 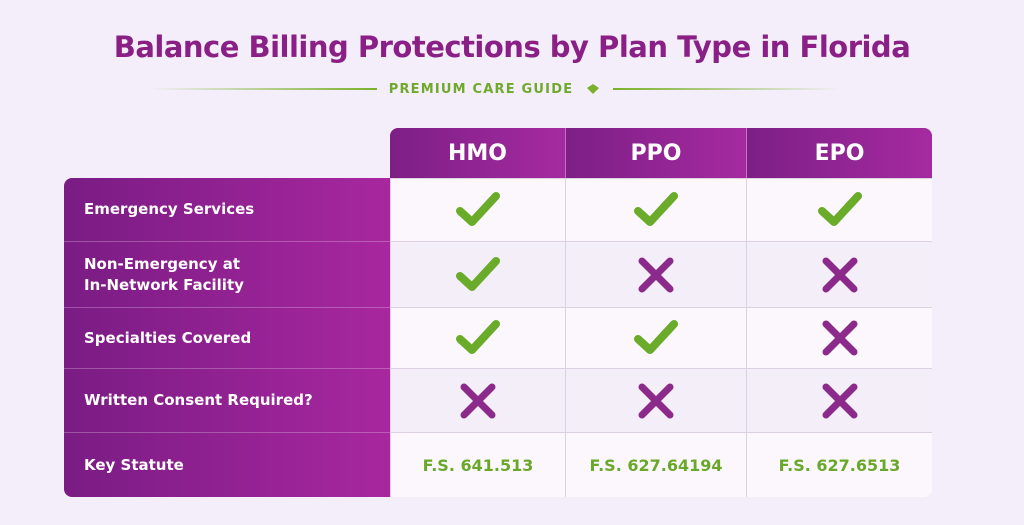 I want to click on column-header: PPO, so click(x=655, y=153).